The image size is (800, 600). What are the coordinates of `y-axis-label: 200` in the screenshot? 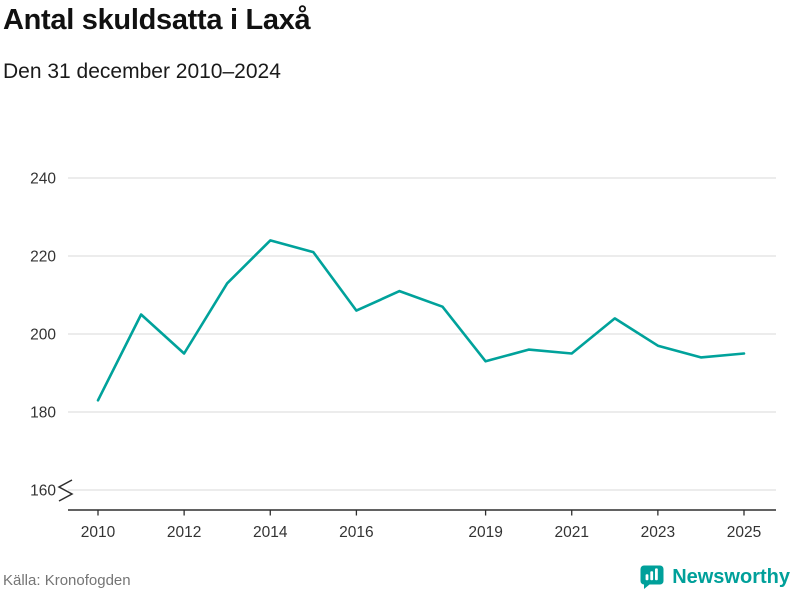 It's located at (43, 335).